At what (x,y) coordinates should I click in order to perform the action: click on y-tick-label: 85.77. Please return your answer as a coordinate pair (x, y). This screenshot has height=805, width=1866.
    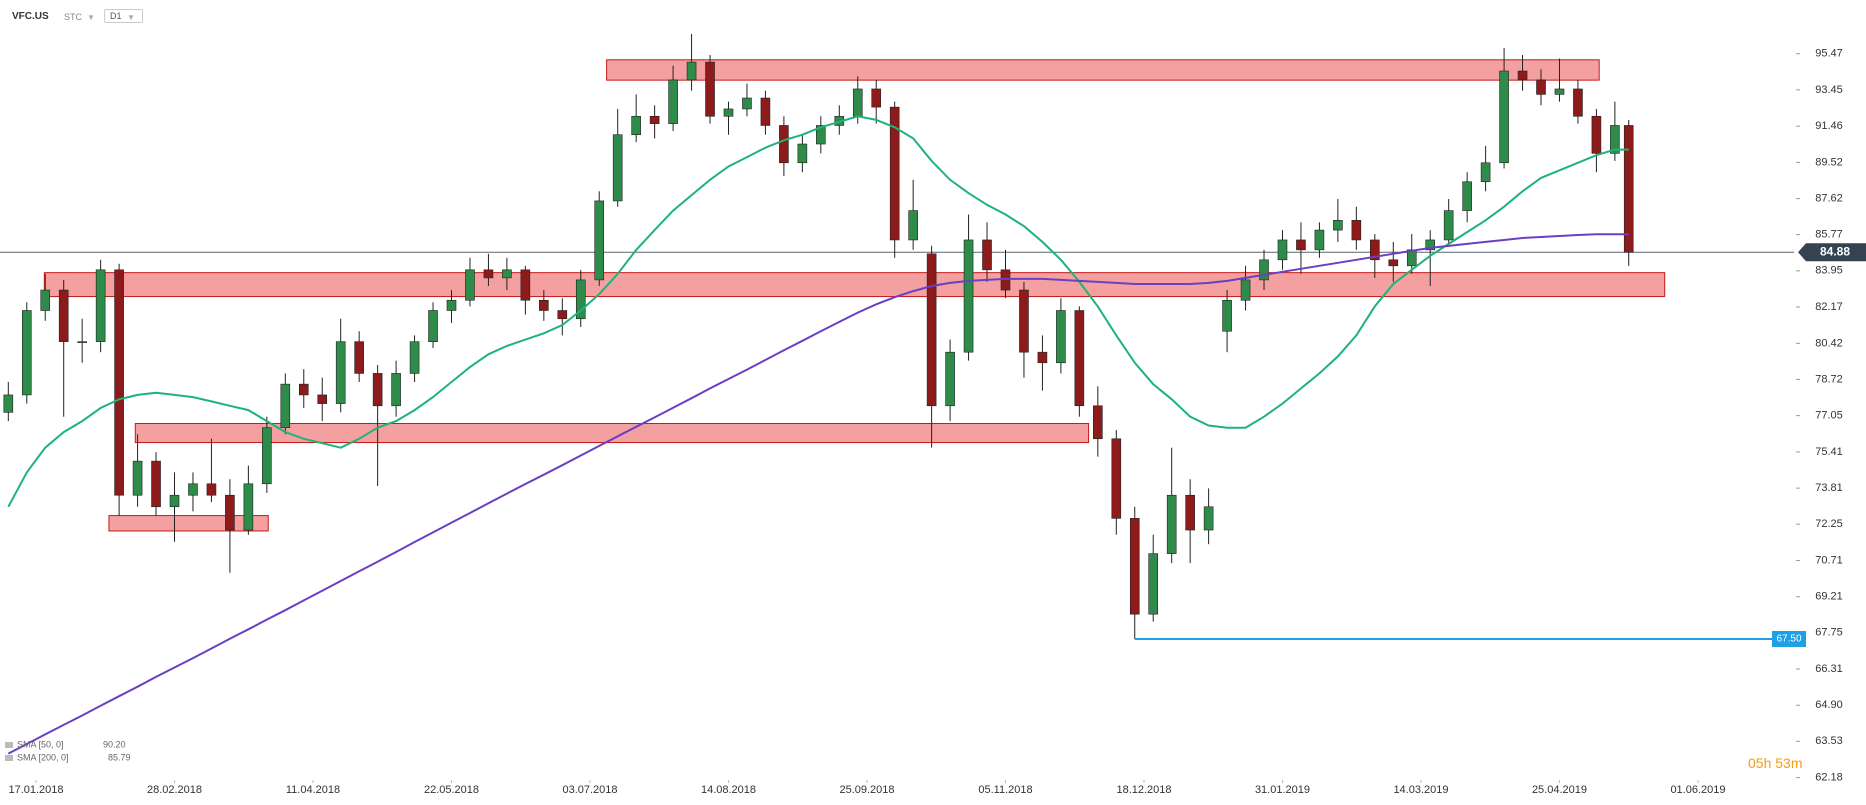
    Looking at the image, I should click on (1829, 235).